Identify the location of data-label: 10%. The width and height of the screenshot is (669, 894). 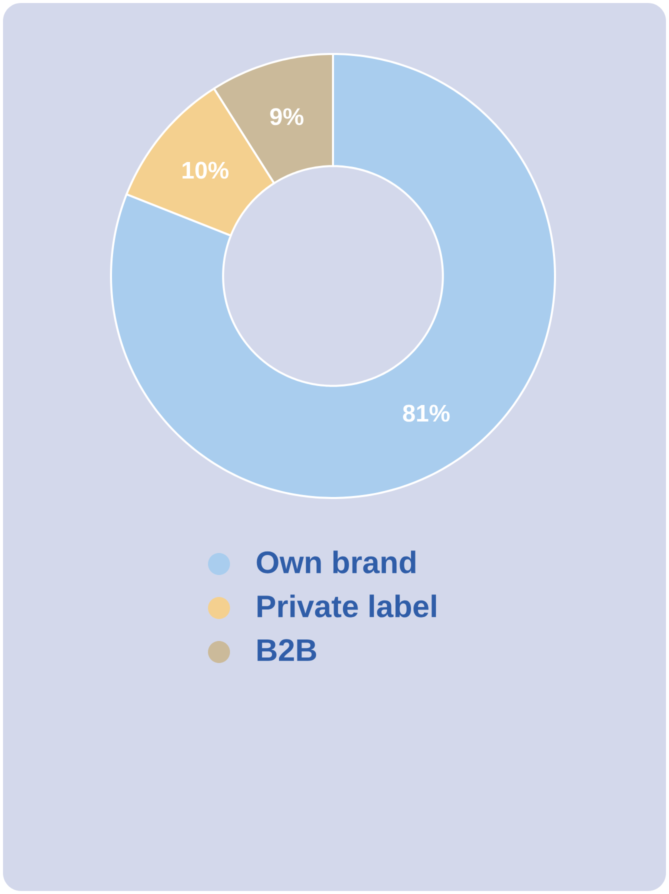
(205, 170).